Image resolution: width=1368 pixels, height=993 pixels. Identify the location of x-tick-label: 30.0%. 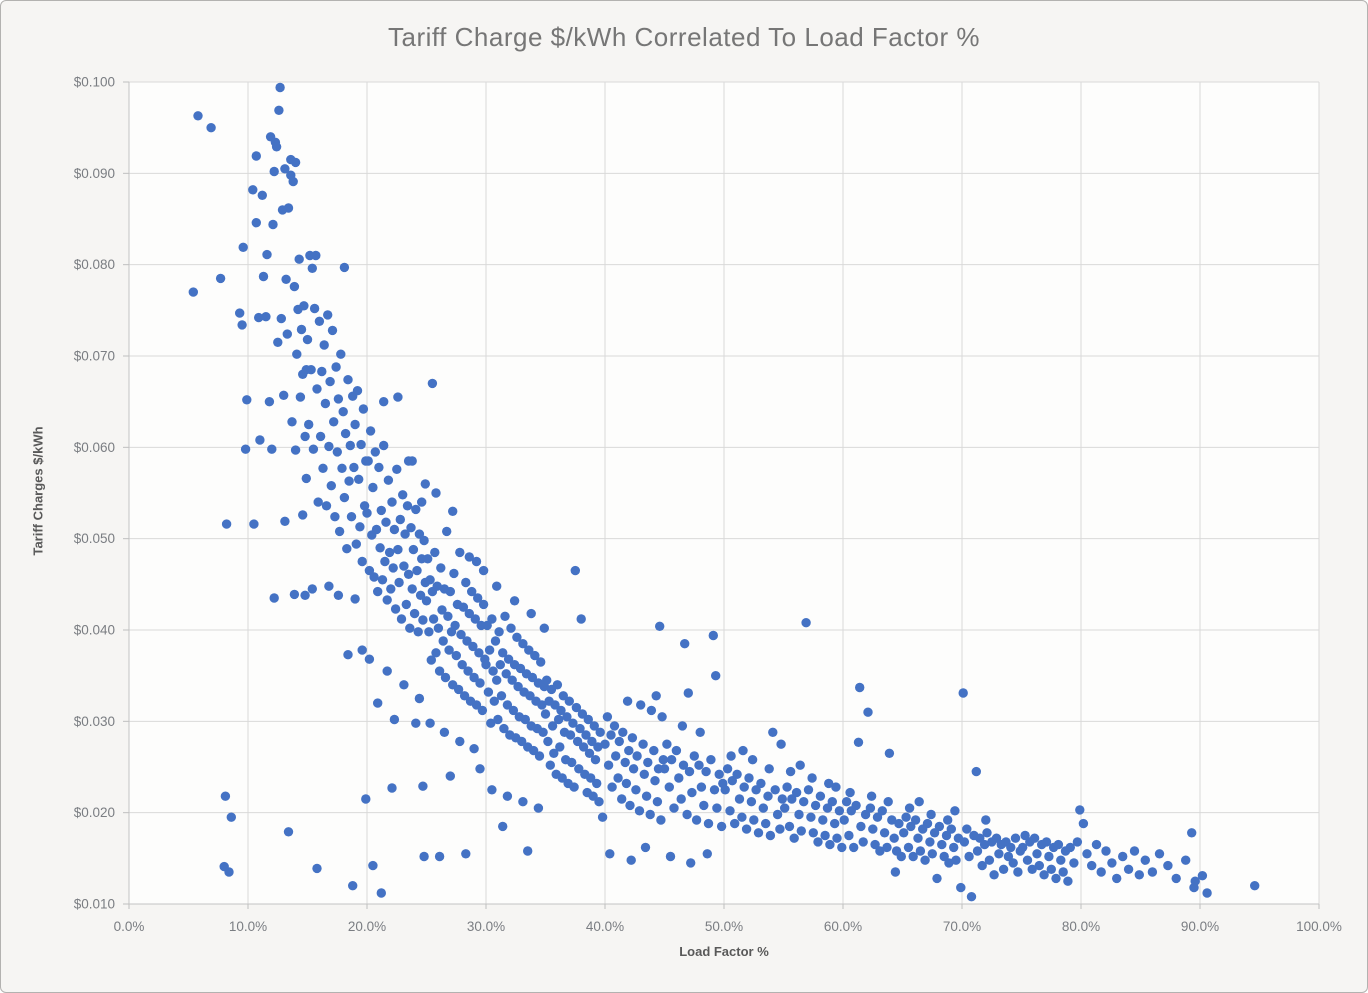
(486, 926).